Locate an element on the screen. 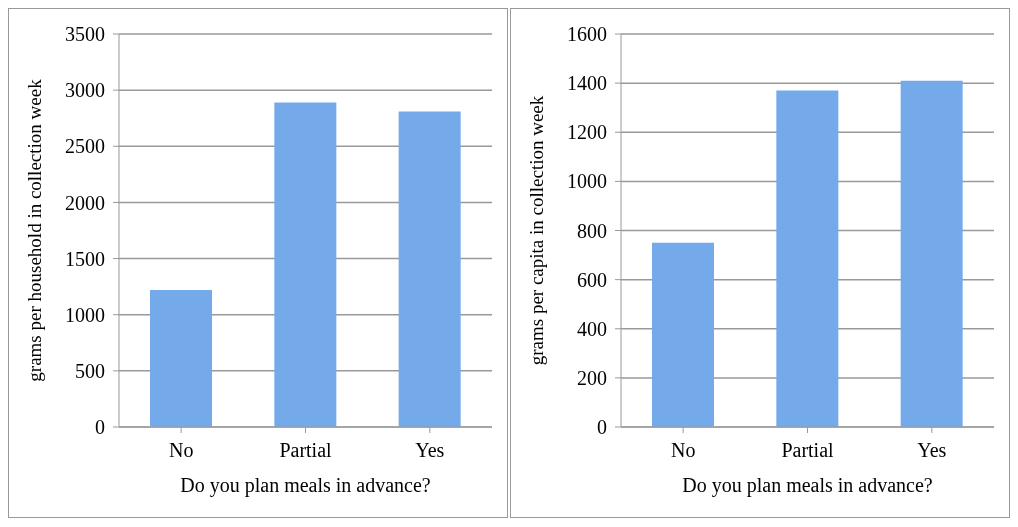 This screenshot has width=1018, height=527. y-tick-label: 3000 is located at coordinates (85, 90).